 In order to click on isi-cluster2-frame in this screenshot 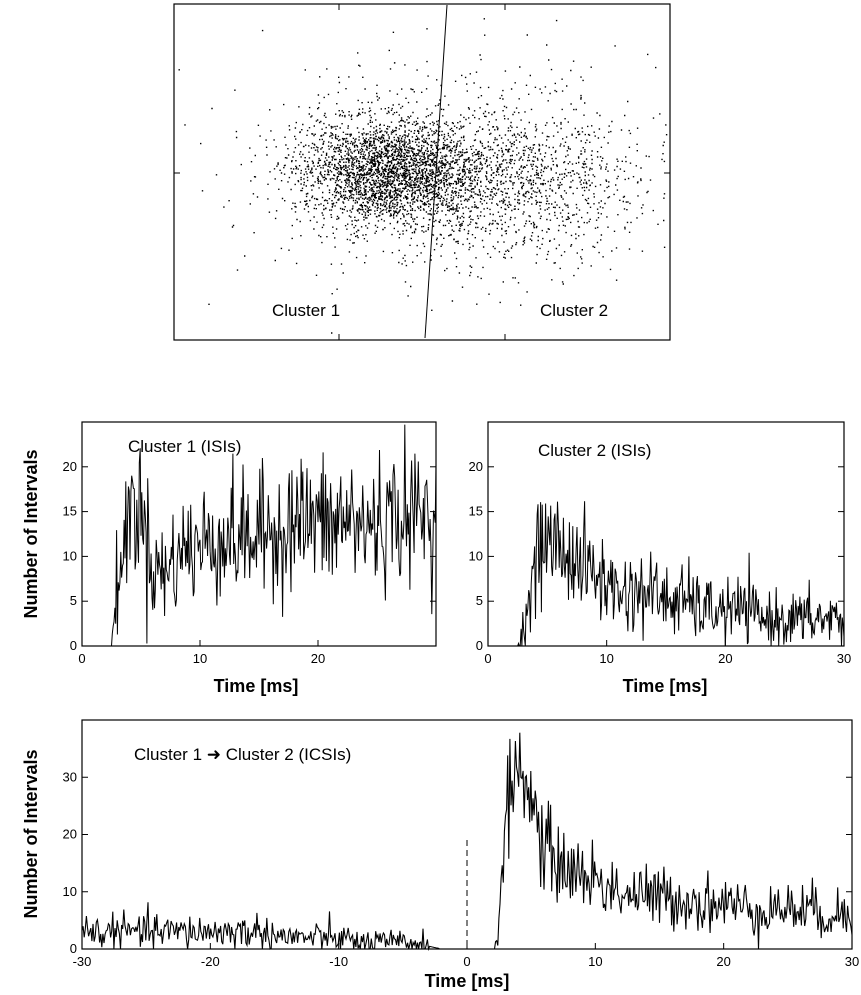, I will do `click(666, 534)`.